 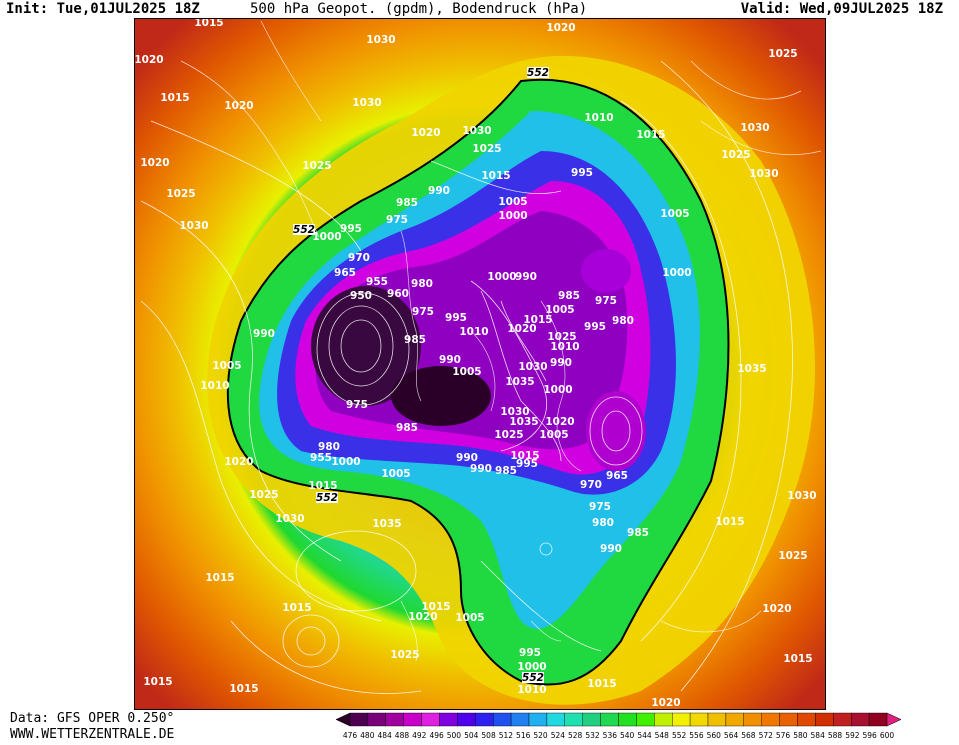 I want to click on low-core-center, so click(x=441, y=396).